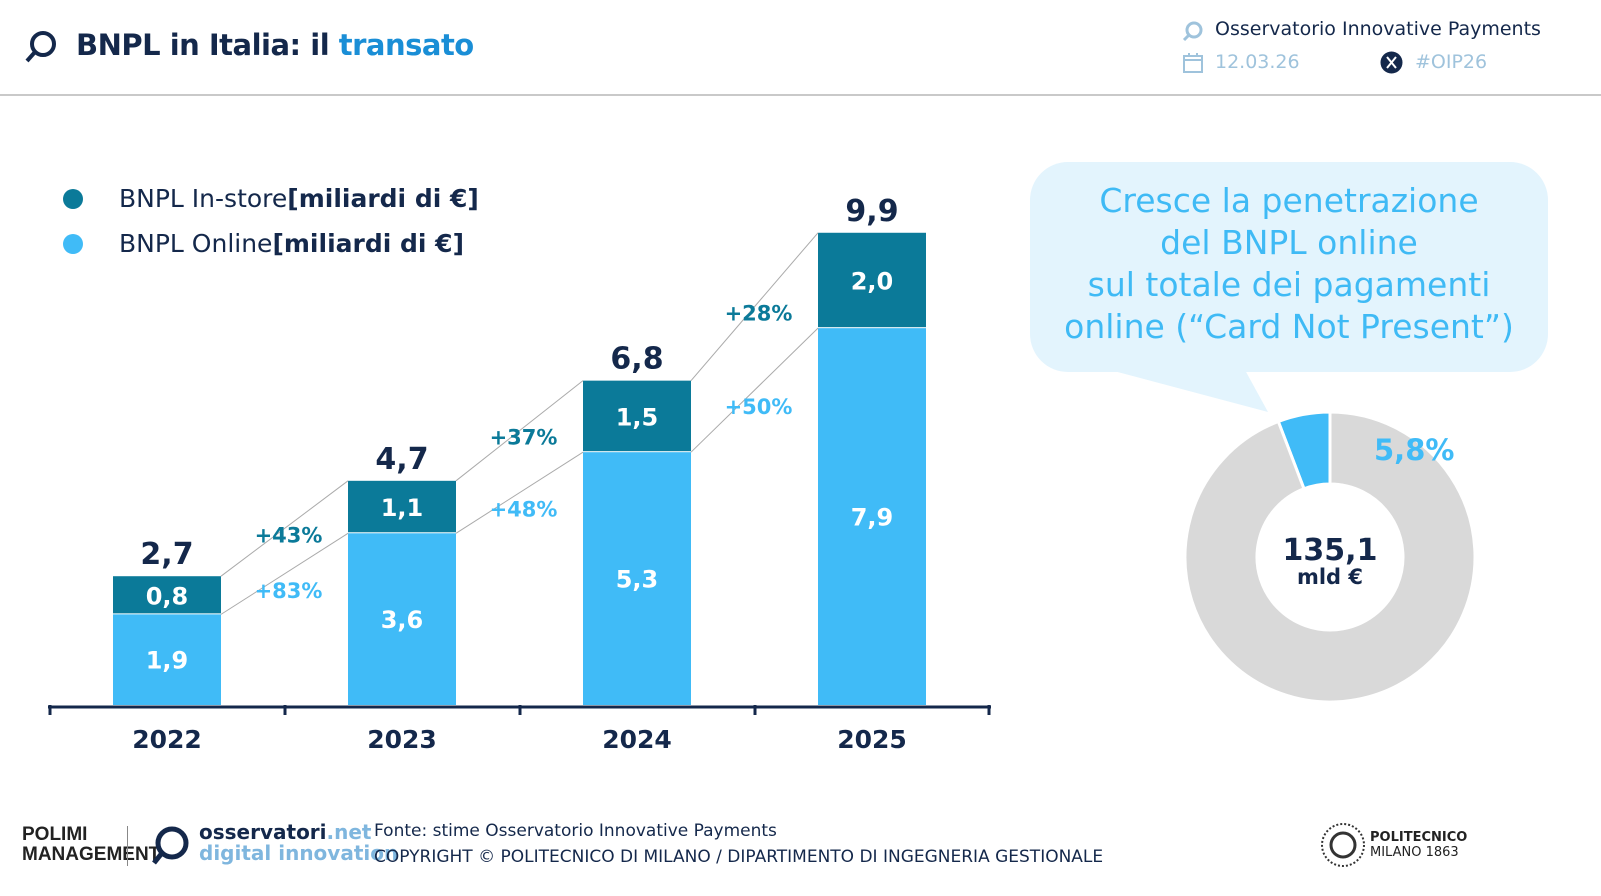 The height and width of the screenshot is (896, 1601). Describe the element at coordinates (1193, 63) in the screenshot. I see `calendar-icon` at that location.